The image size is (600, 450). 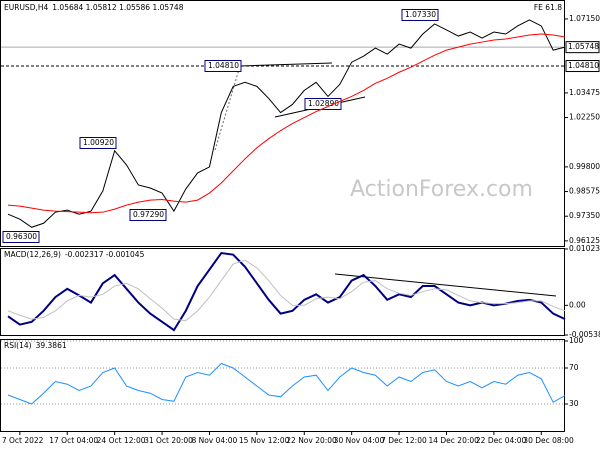 I want to click on x-tick-label: 22 Nov 20:00, so click(x=311, y=440).